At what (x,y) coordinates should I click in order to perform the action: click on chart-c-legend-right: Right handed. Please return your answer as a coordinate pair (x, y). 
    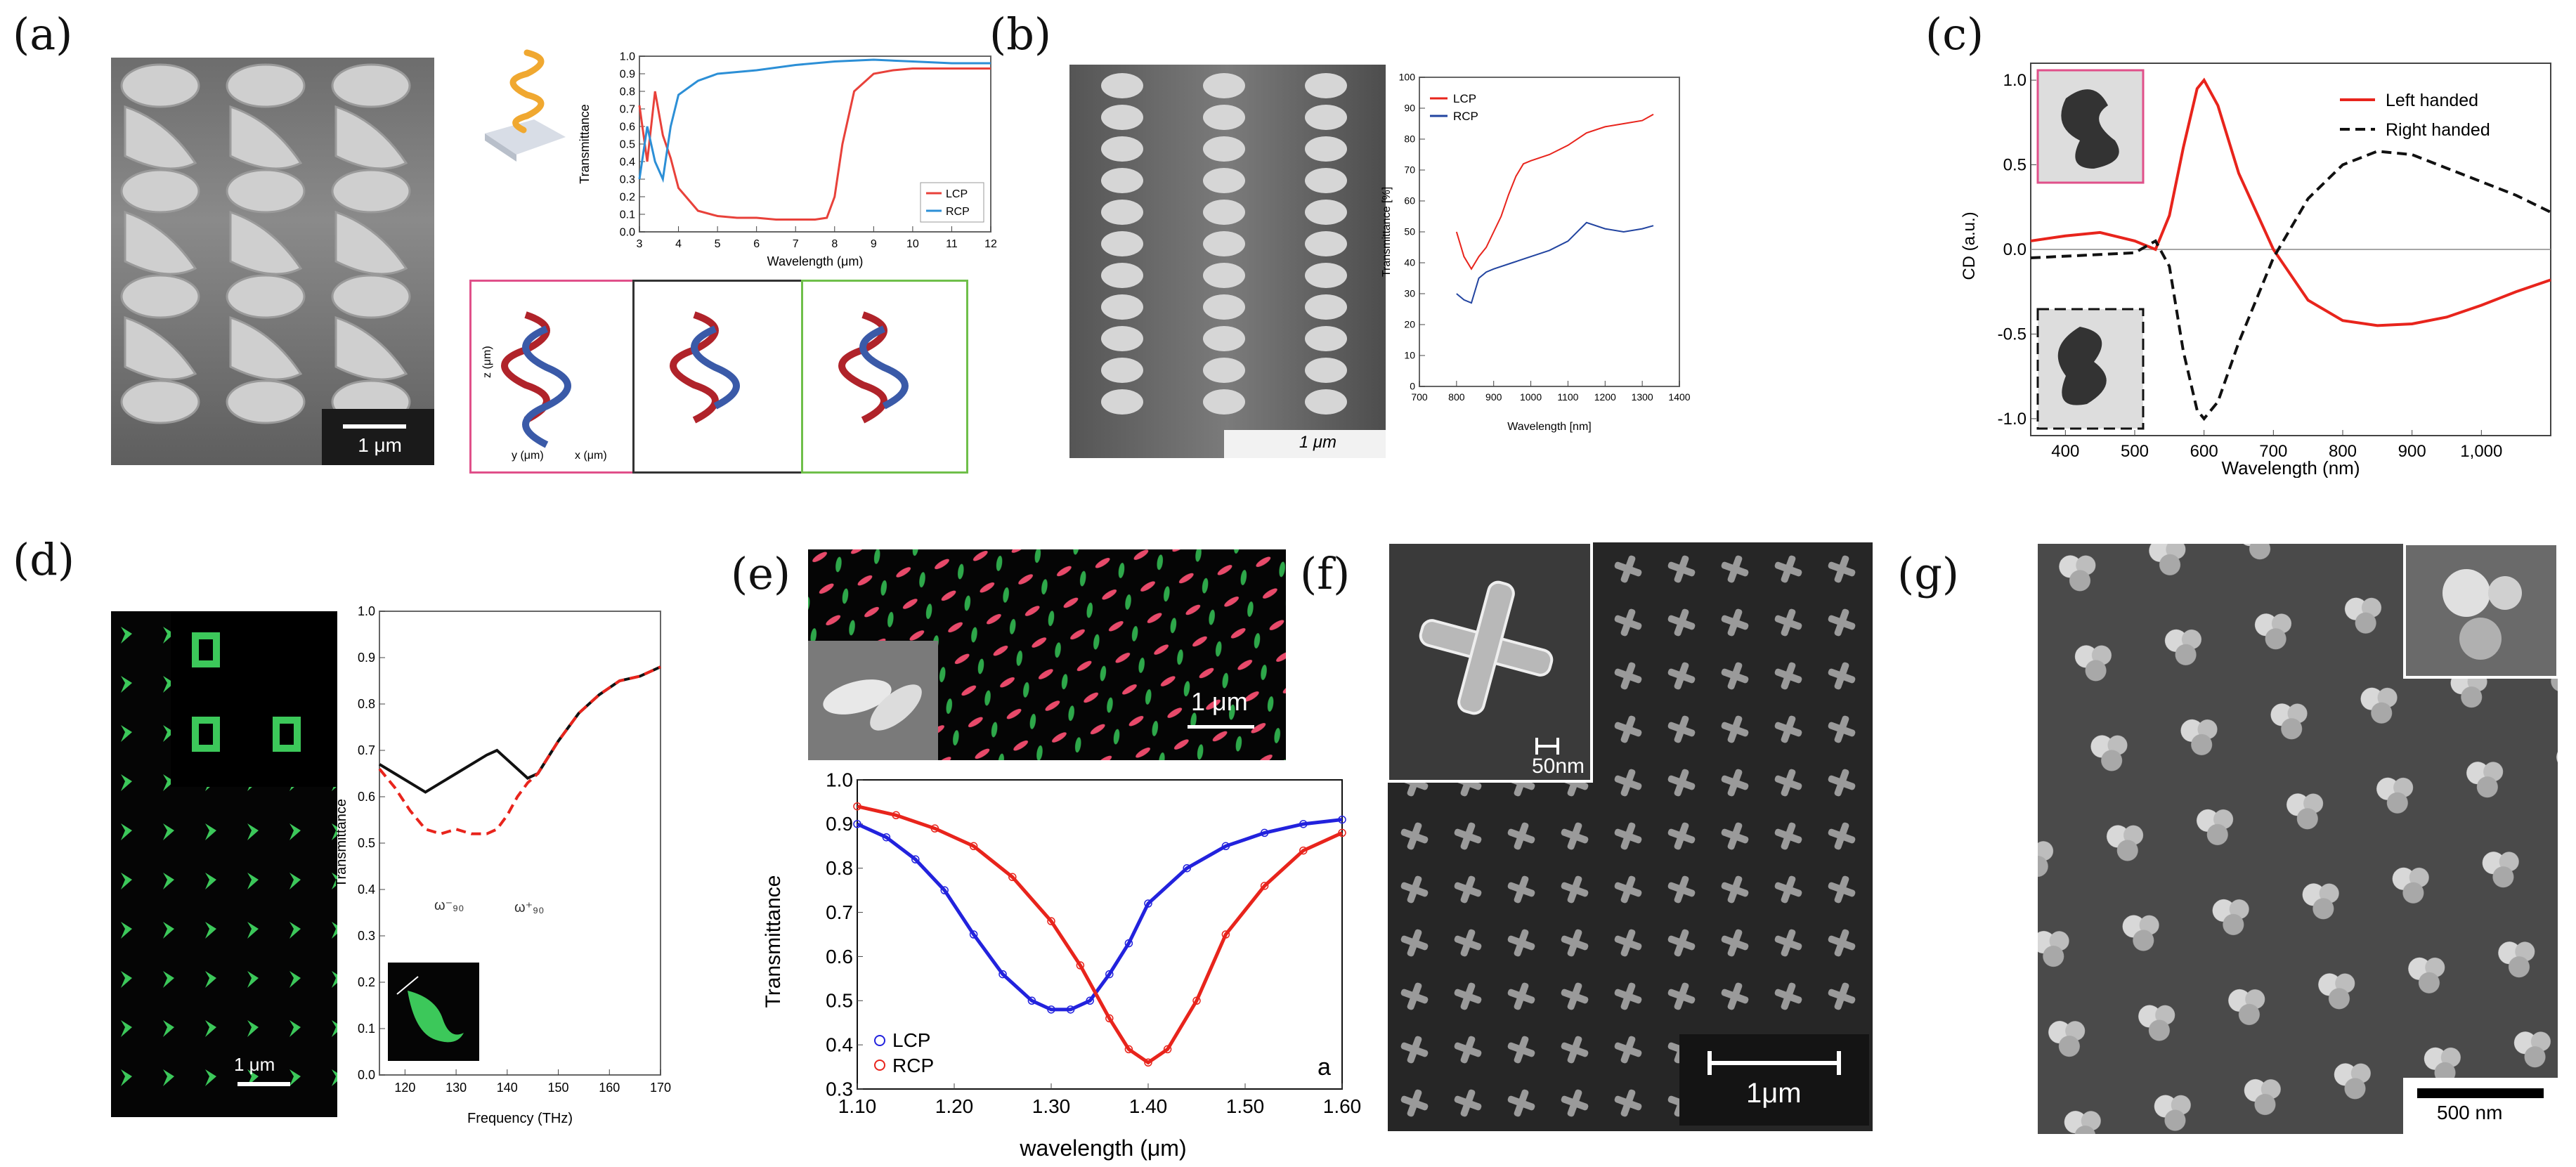
    Looking at the image, I should click on (2438, 130).